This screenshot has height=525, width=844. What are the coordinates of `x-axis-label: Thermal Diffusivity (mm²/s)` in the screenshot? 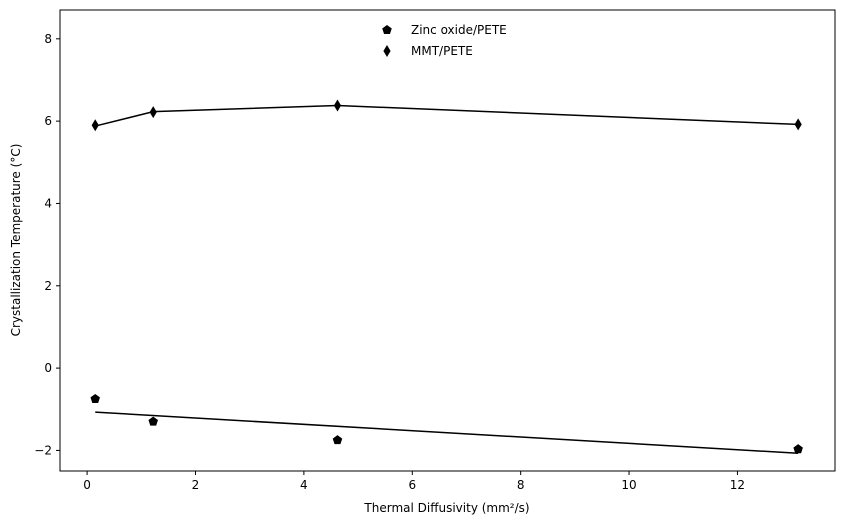 It's located at (446, 508).